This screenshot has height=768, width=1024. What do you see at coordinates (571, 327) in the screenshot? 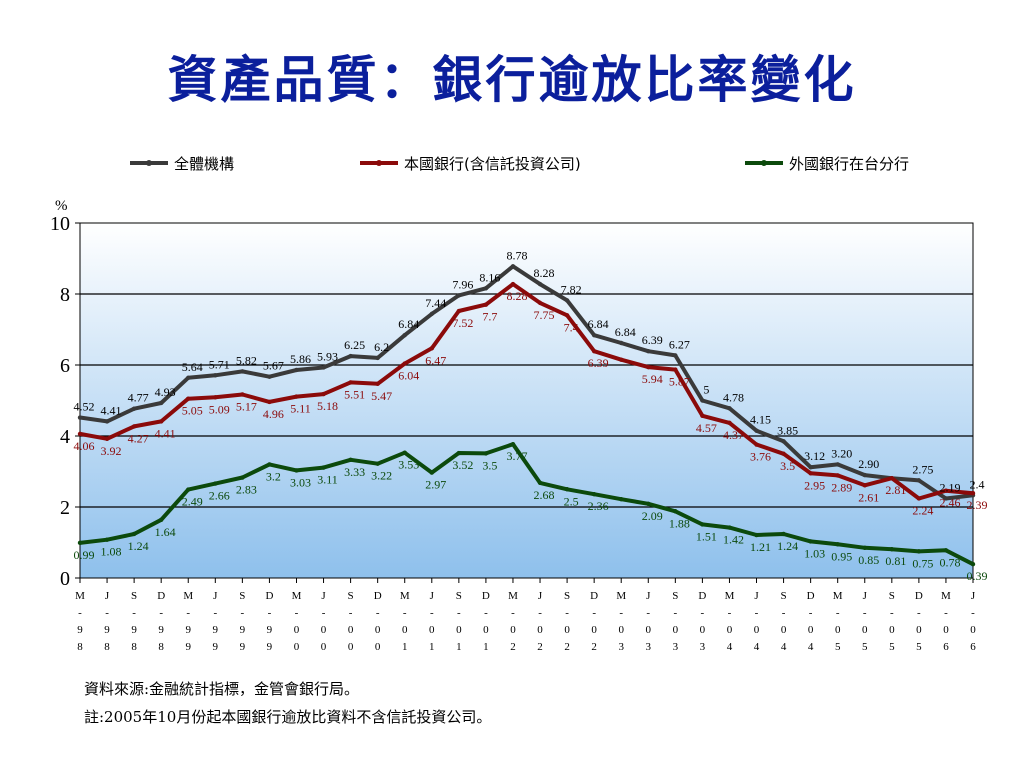
I see `data-label-domestic-banks: 7.4` at bounding box center [571, 327].